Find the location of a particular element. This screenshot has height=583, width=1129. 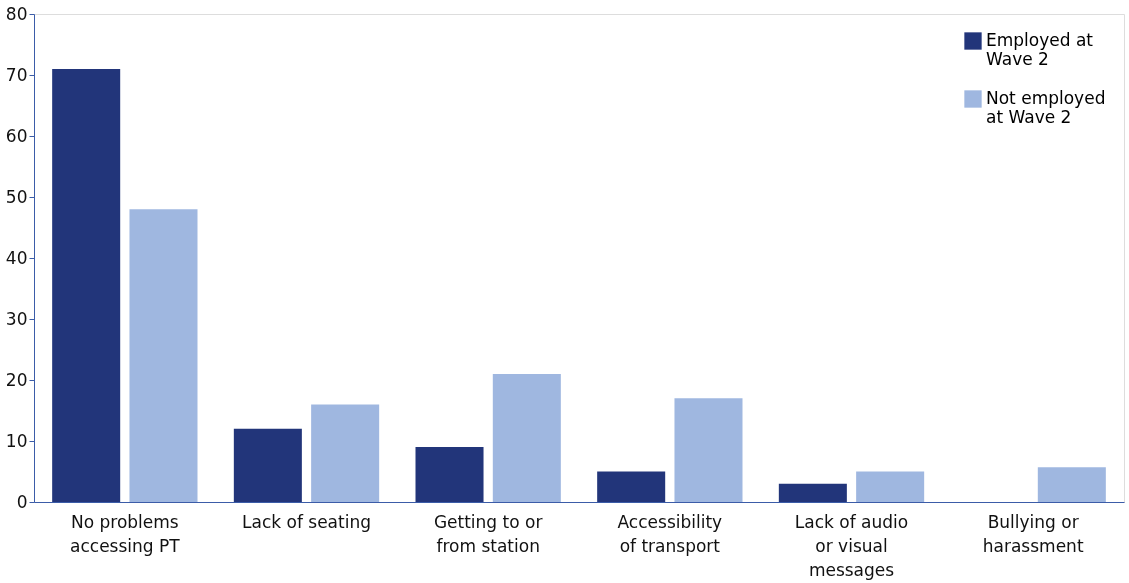

y-tick-label: 10 is located at coordinates (16, 440).